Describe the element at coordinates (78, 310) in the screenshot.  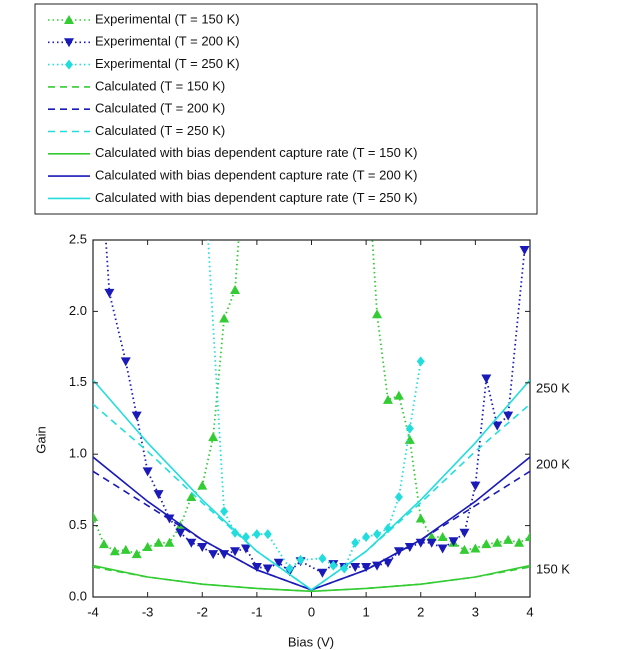
I see `y-tick-label: 2.0` at that location.